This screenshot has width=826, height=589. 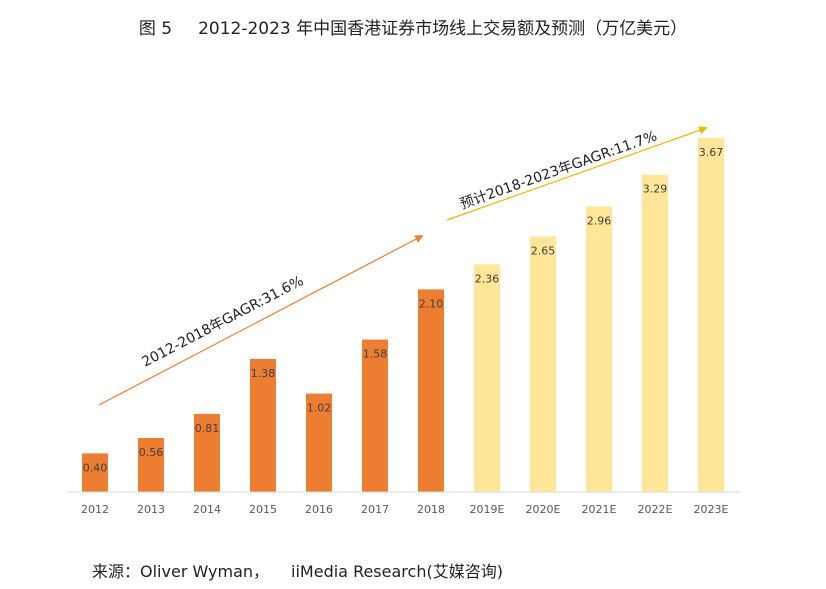 What do you see at coordinates (431, 509) in the screenshot?
I see `x-tick-2018: 2018` at bounding box center [431, 509].